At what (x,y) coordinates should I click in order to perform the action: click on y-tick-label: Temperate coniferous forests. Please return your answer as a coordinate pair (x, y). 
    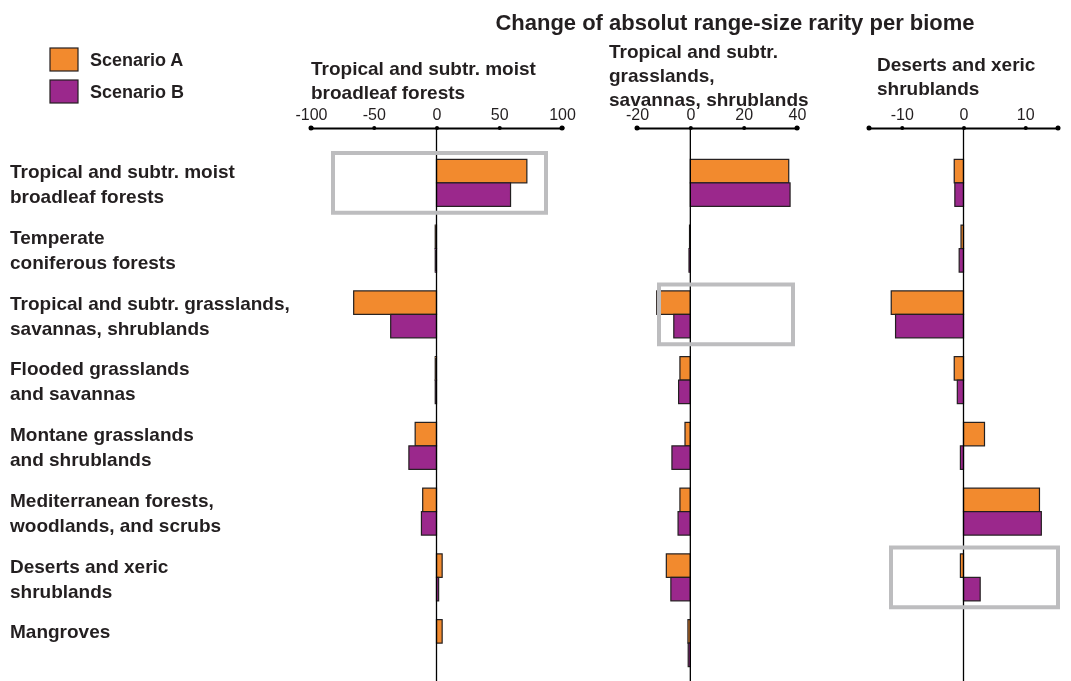
    Looking at the image, I should click on (93, 249).